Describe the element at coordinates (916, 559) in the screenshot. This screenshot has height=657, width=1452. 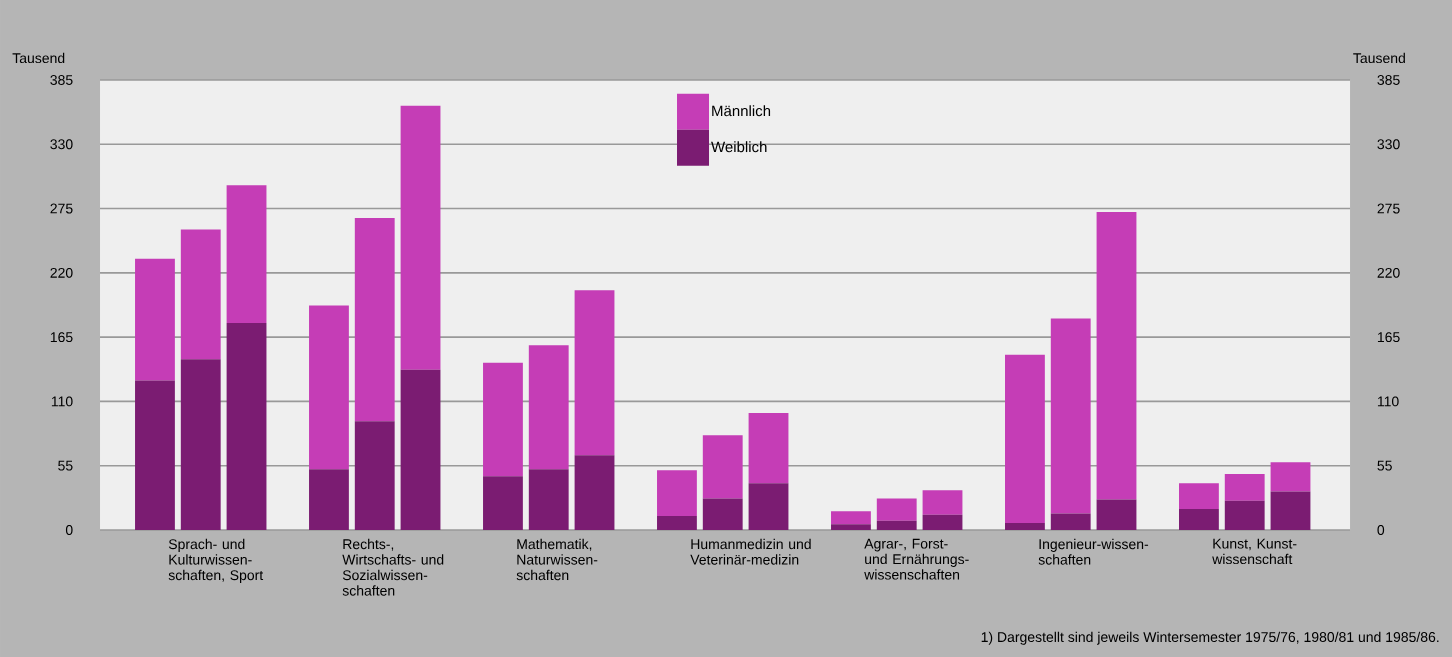
I see `x-tick-label: Agrar-, Forst- und Ernährungs-wissenschaften` at that location.